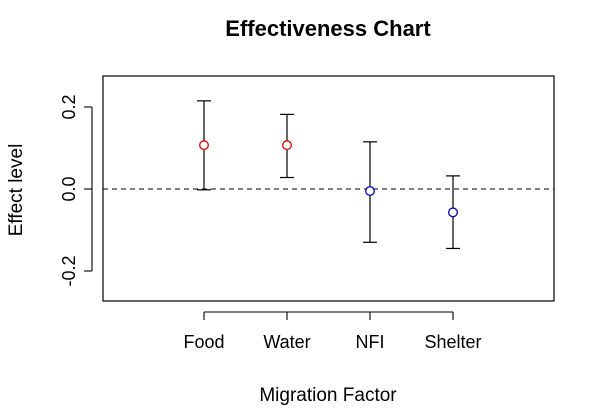  What do you see at coordinates (286, 342) in the screenshot?
I see `x-tick-label: Water` at bounding box center [286, 342].